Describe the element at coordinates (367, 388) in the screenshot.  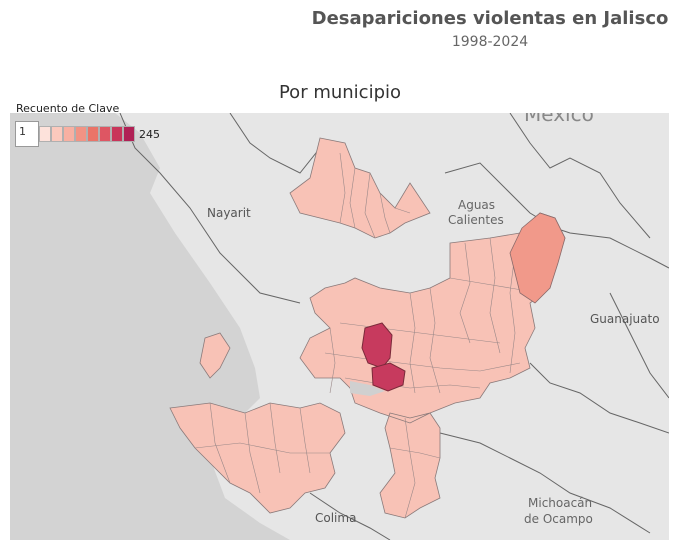
I see `lake-chapala` at that location.